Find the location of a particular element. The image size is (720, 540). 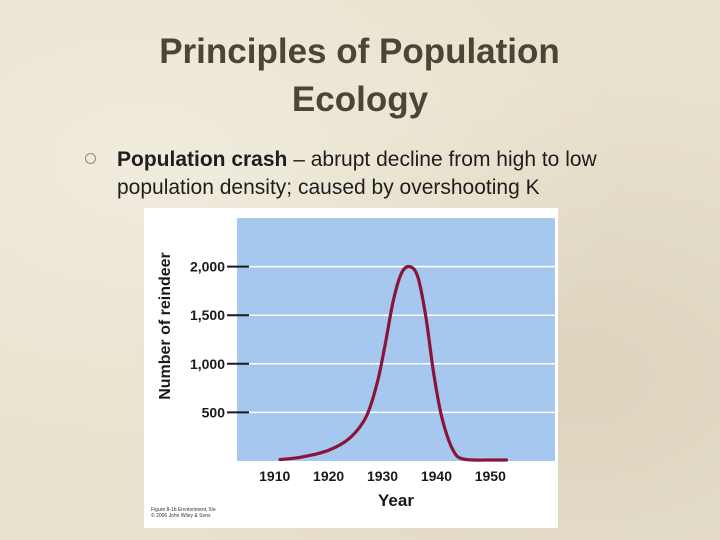

x-axis-label: Year is located at coordinates (396, 500).